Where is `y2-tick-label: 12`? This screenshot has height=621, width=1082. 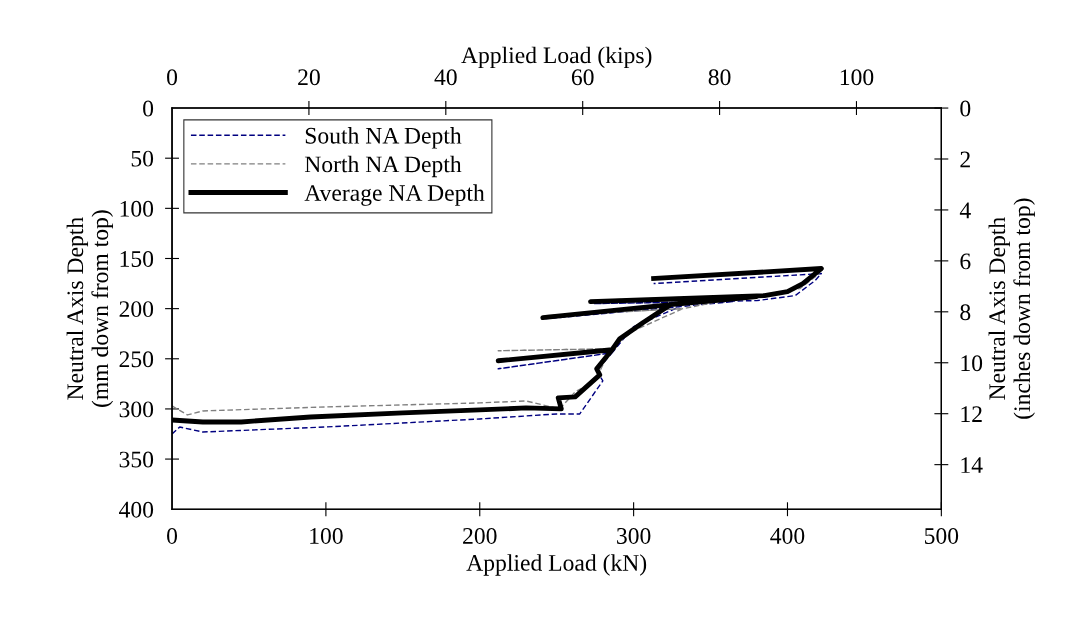
y2-tick-label: 12 is located at coordinates (971, 414).